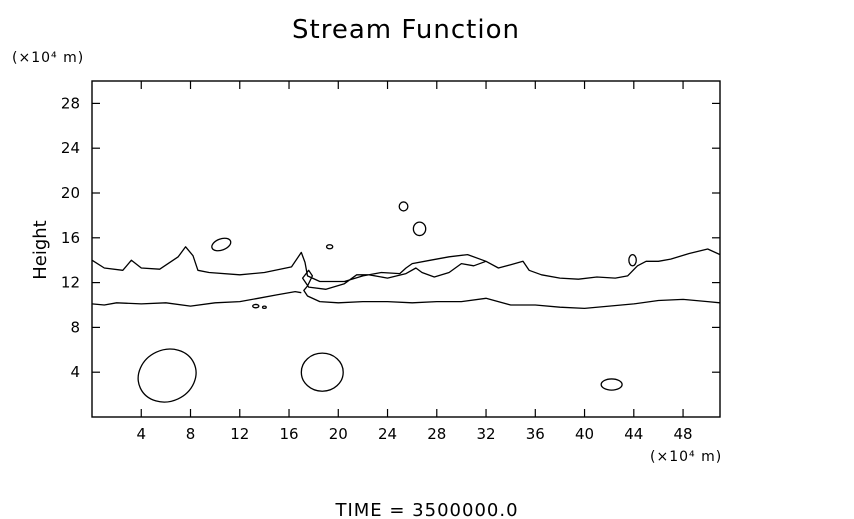  Describe the element at coordinates (70, 148) in the screenshot. I see `y-tick-label: 24` at that location.